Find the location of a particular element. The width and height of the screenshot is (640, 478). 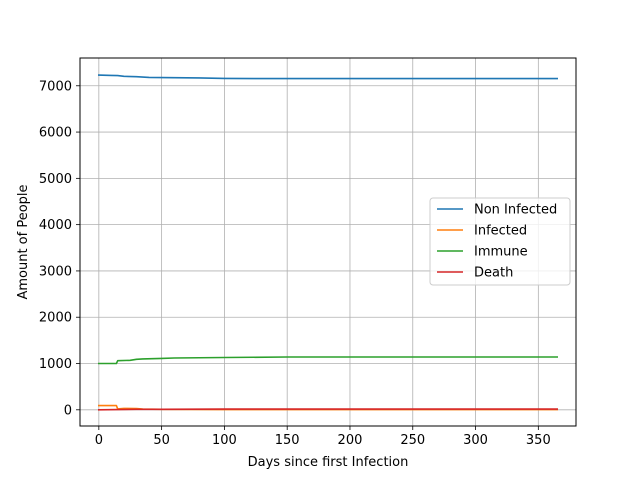

x-tick-label: 150 is located at coordinates (287, 440).